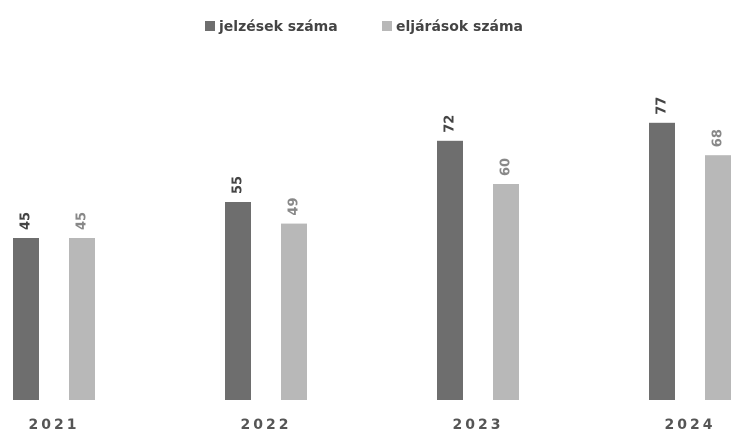  What do you see at coordinates (294, 207) in the screenshot?
I see `data-label: 49` at bounding box center [294, 207].